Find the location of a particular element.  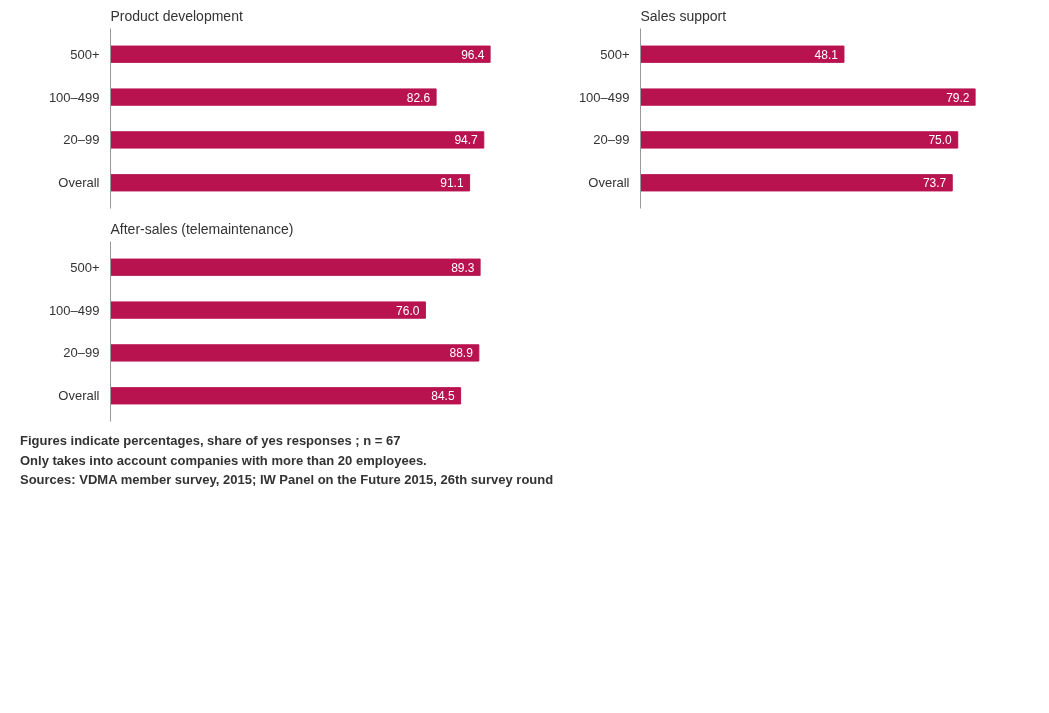

chart-title: Product development is located at coordinates (176, 15).